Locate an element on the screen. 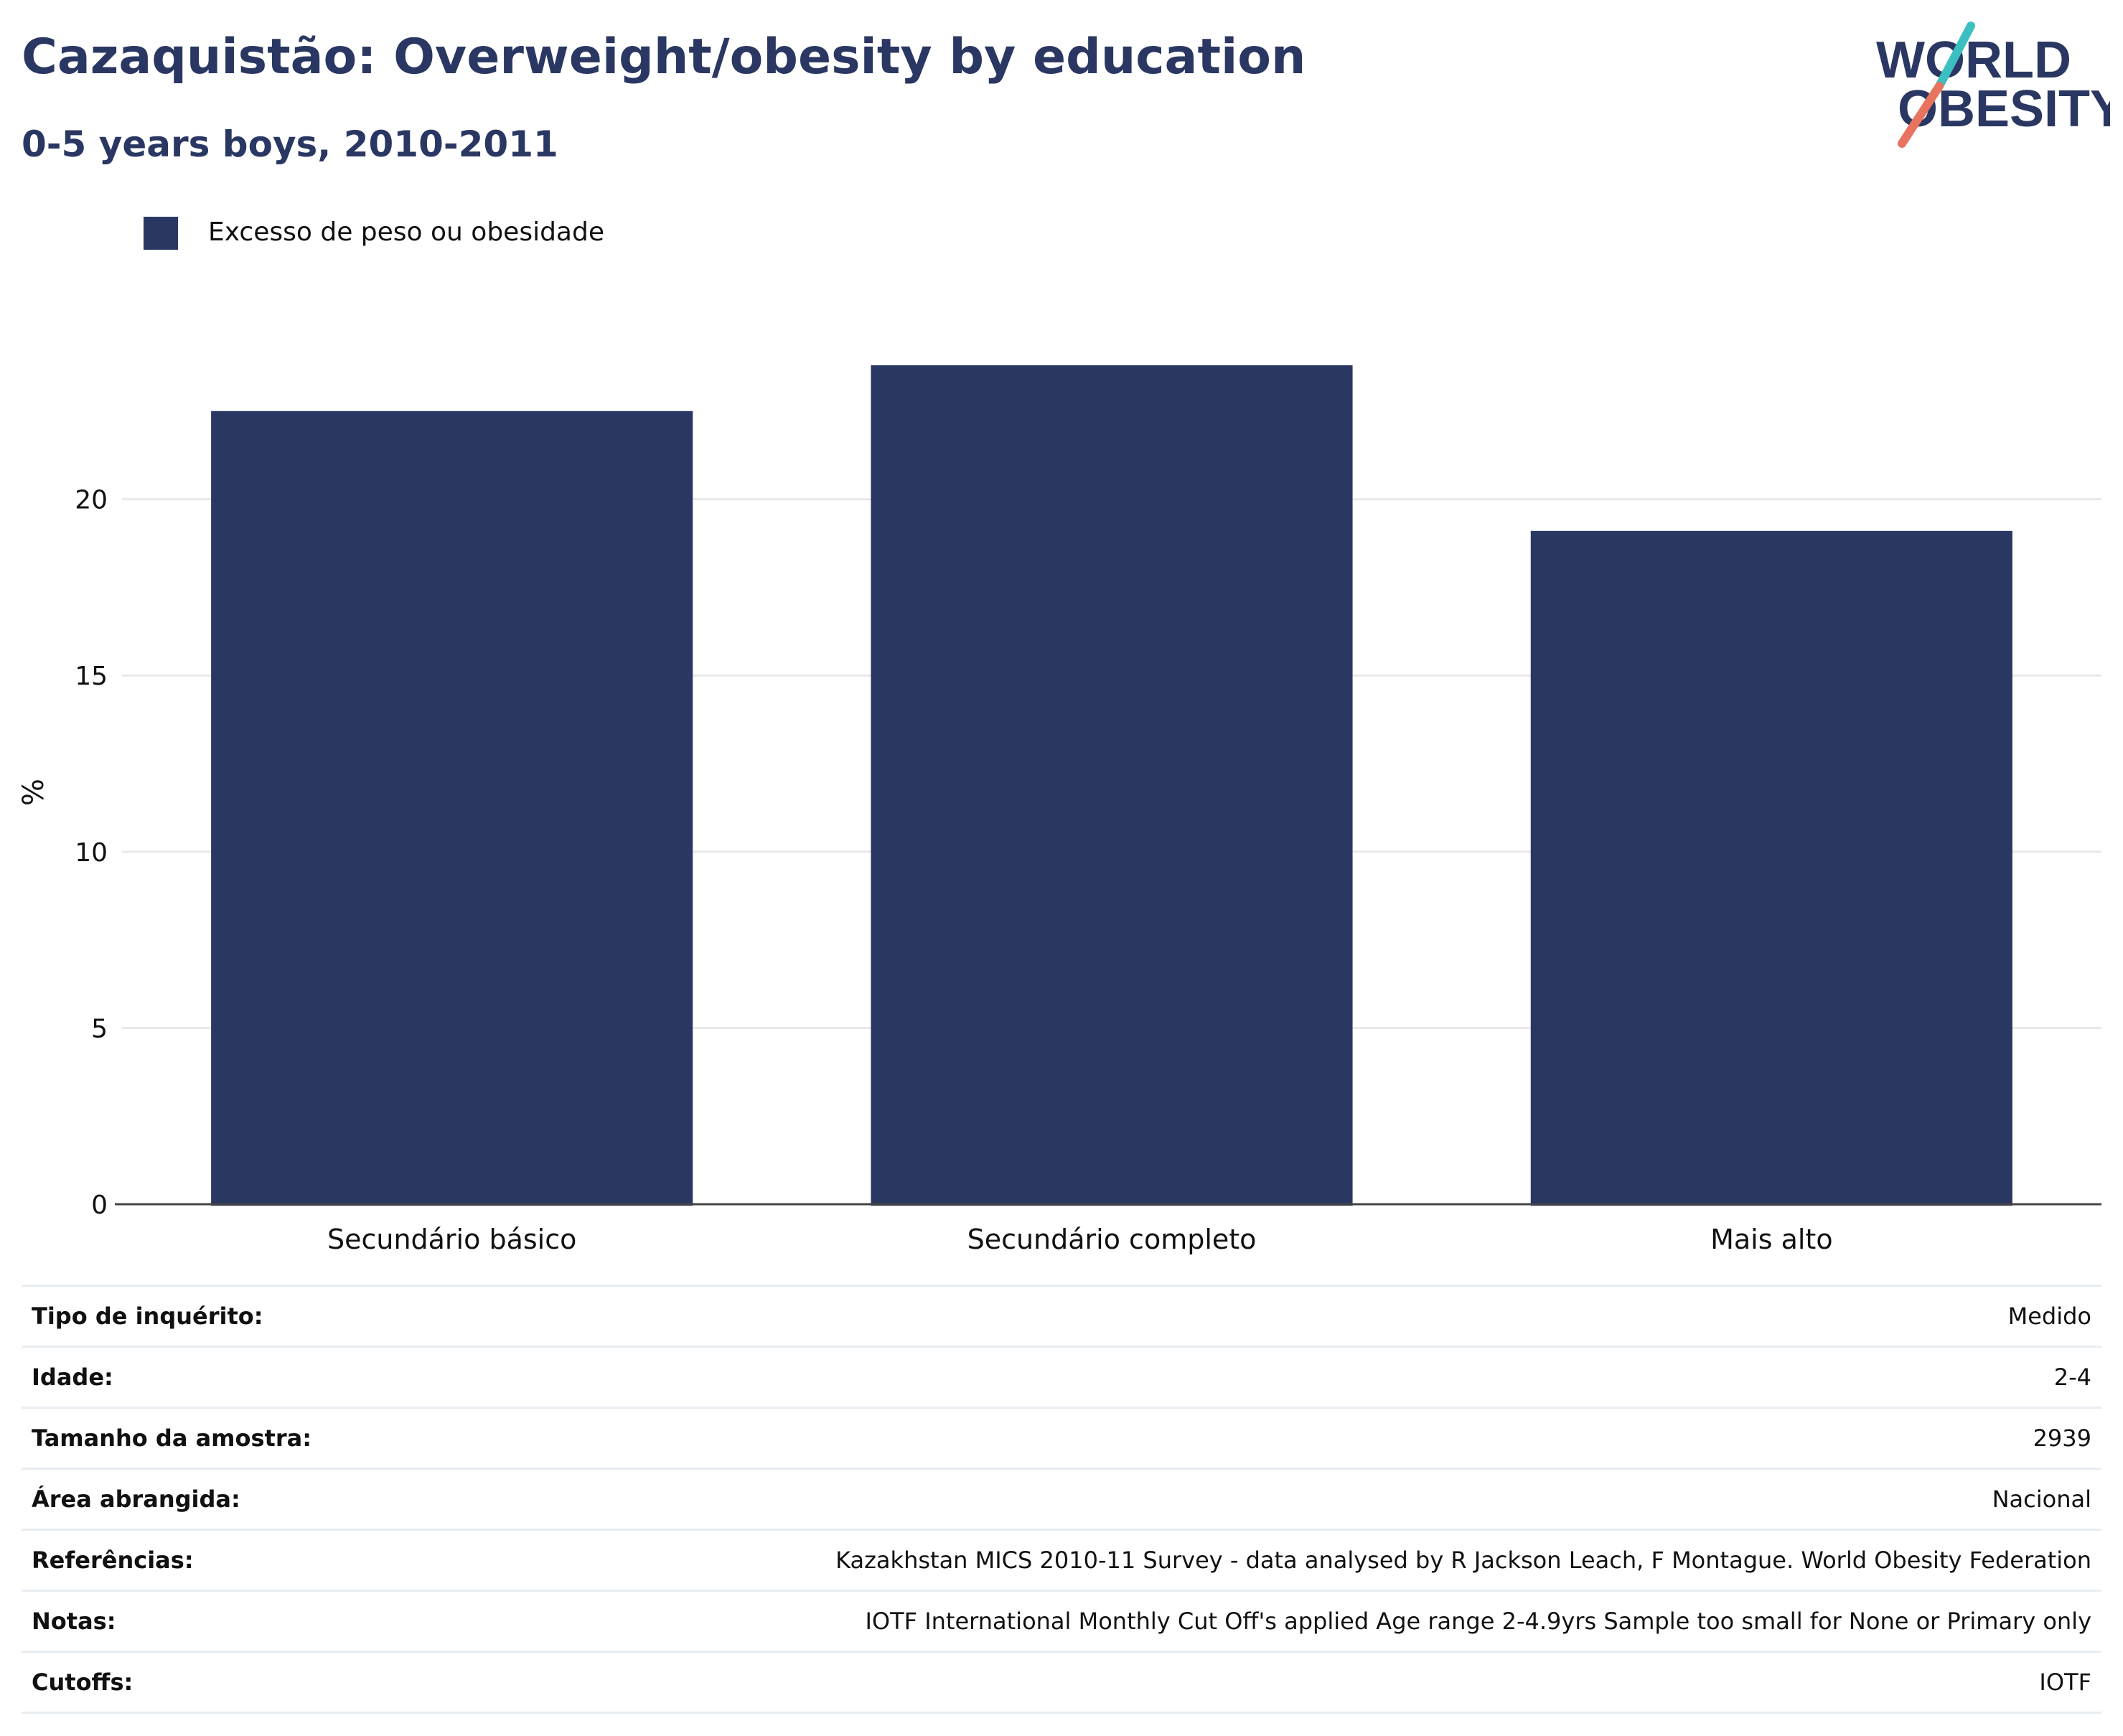  info-row: Cutoffs: IOTF is located at coordinates (1061, 1682).